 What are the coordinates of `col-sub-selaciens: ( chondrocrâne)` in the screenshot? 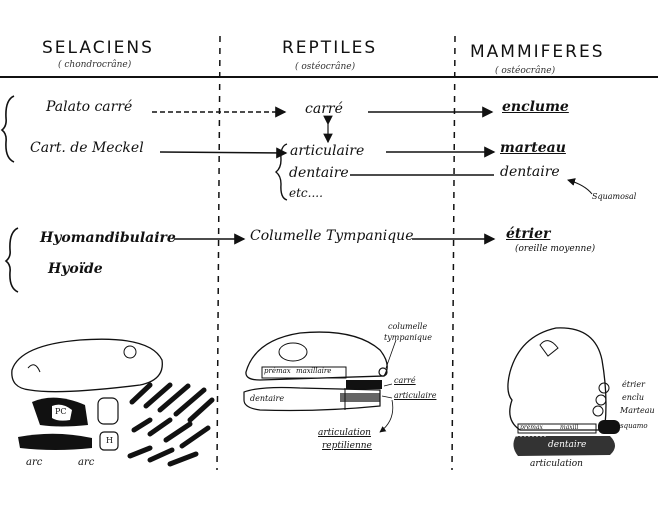 It's located at (95, 65).